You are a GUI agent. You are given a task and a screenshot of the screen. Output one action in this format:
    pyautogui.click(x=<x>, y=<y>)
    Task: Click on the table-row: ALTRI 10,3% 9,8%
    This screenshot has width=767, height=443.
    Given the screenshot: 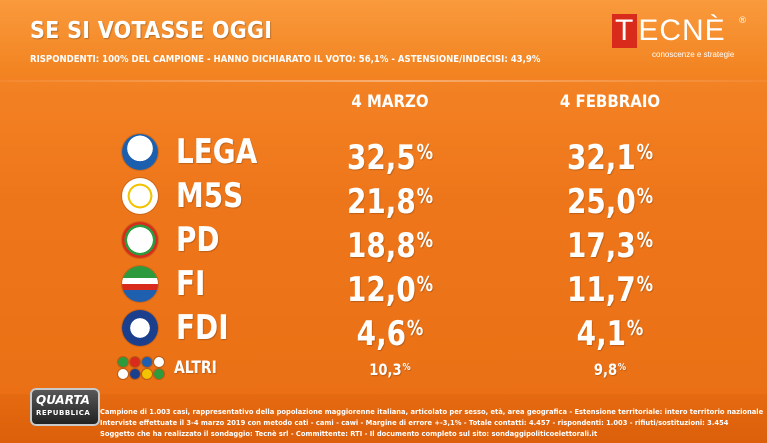 What is the action you would take?
    pyautogui.click(x=383, y=369)
    